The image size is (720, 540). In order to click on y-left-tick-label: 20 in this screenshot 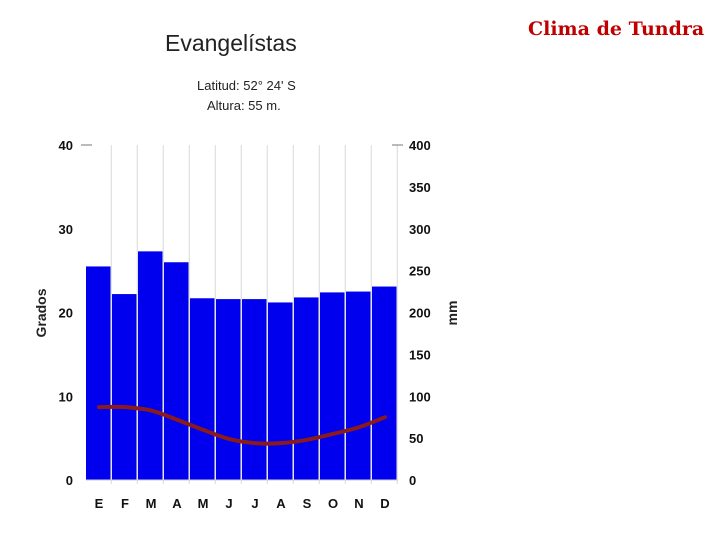, I will do `click(66, 313)`.